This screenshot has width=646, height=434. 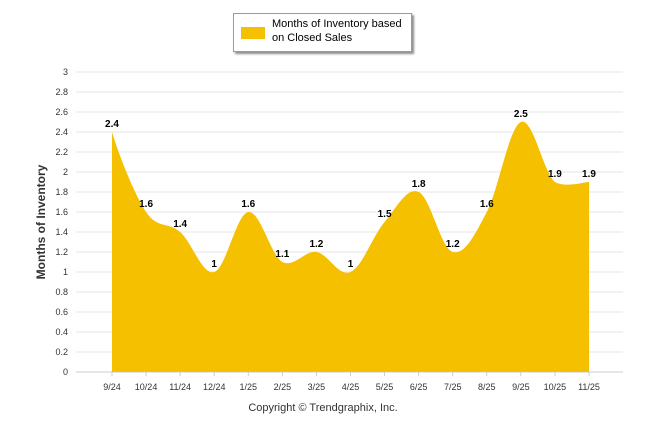 What do you see at coordinates (521, 114) in the screenshot?
I see `data-label: 2.5` at bounding box center [521, 114].